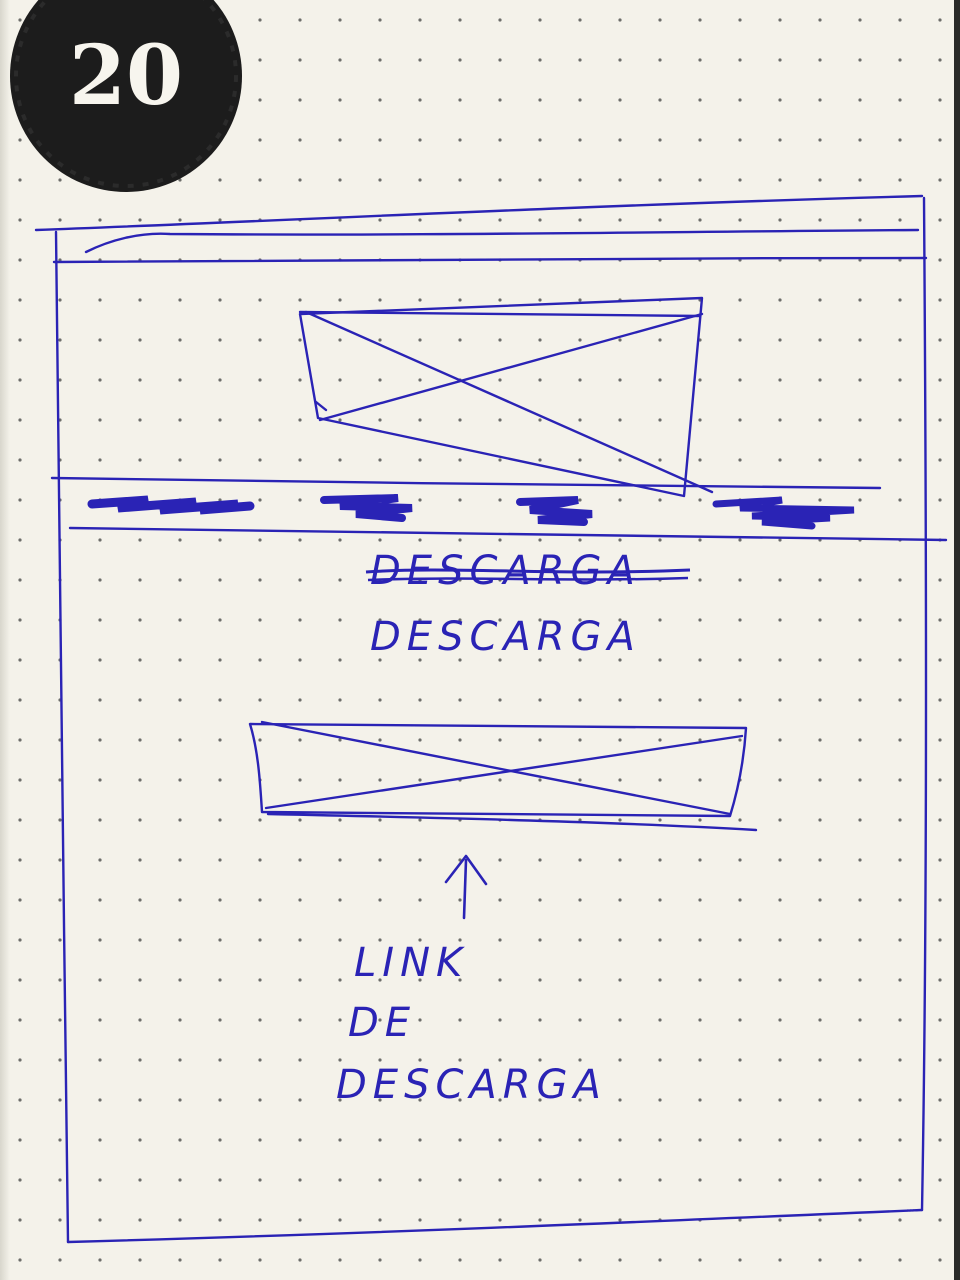  What do you see at coordinates (490, 260) in the screenshot?
I see `toolbar-divider` at bounding box center [490, 260].